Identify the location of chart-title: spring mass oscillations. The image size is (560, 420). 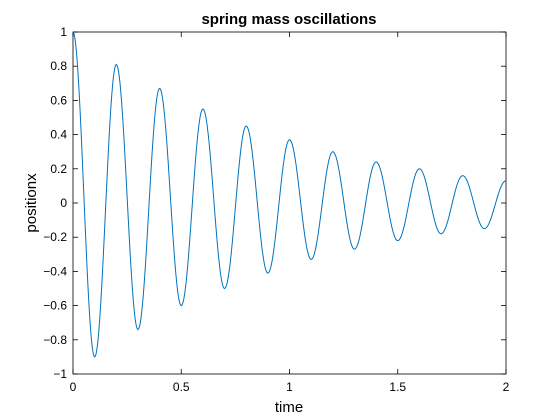
(288, 19).